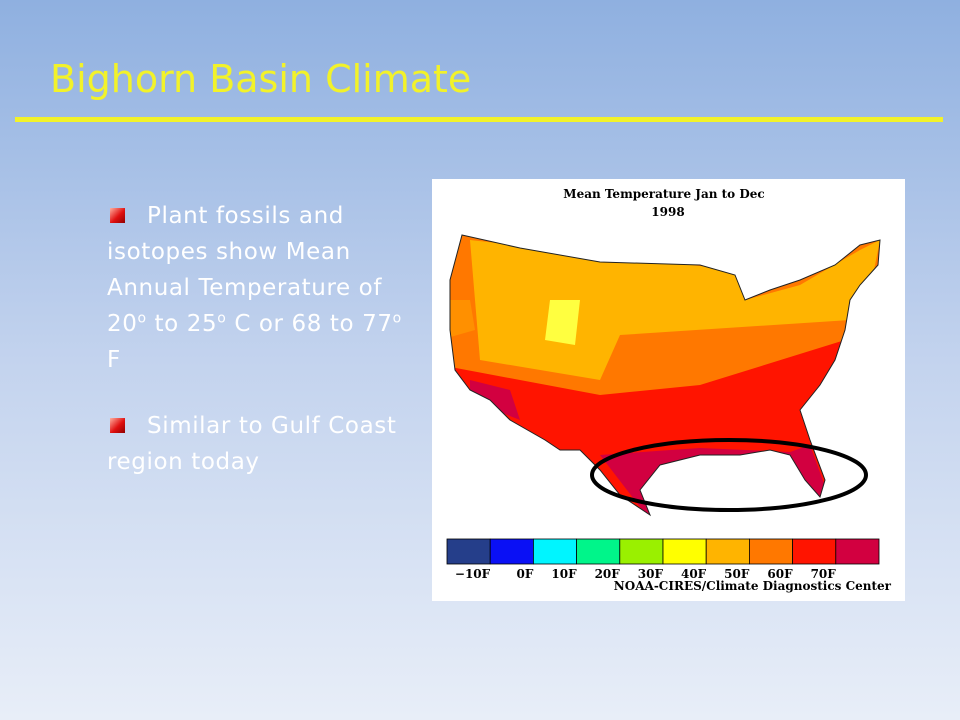 Image resolution: width=960 pixels, height=720 pixels. I want to click on map-credit: NOAA-CIRES/Climate Diagnostics Center, so click(753, 586).